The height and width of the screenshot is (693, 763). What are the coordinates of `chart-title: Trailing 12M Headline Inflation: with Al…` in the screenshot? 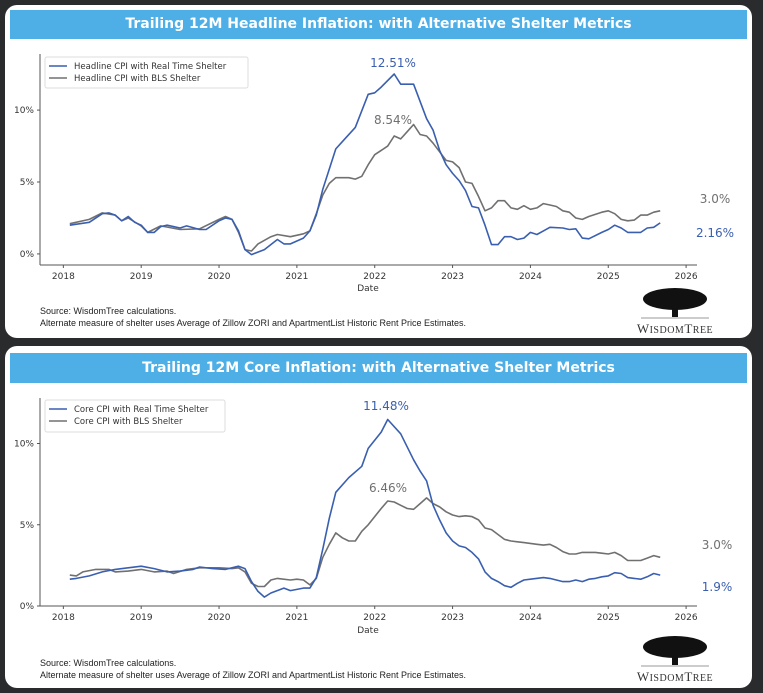 It's located at (378, 24).